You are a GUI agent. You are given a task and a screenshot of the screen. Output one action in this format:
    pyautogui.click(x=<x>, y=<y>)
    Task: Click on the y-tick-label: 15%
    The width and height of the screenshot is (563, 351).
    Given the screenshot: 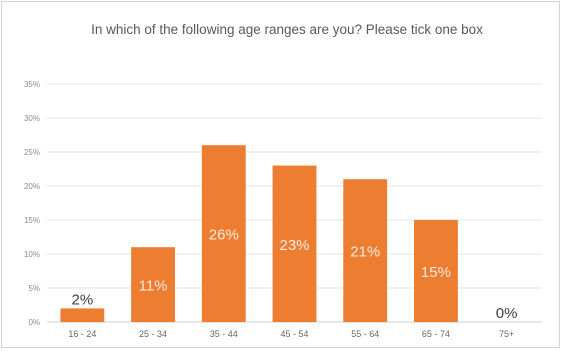 What is the action you would take?
    pyautogui.click(x=32, y=220)
    